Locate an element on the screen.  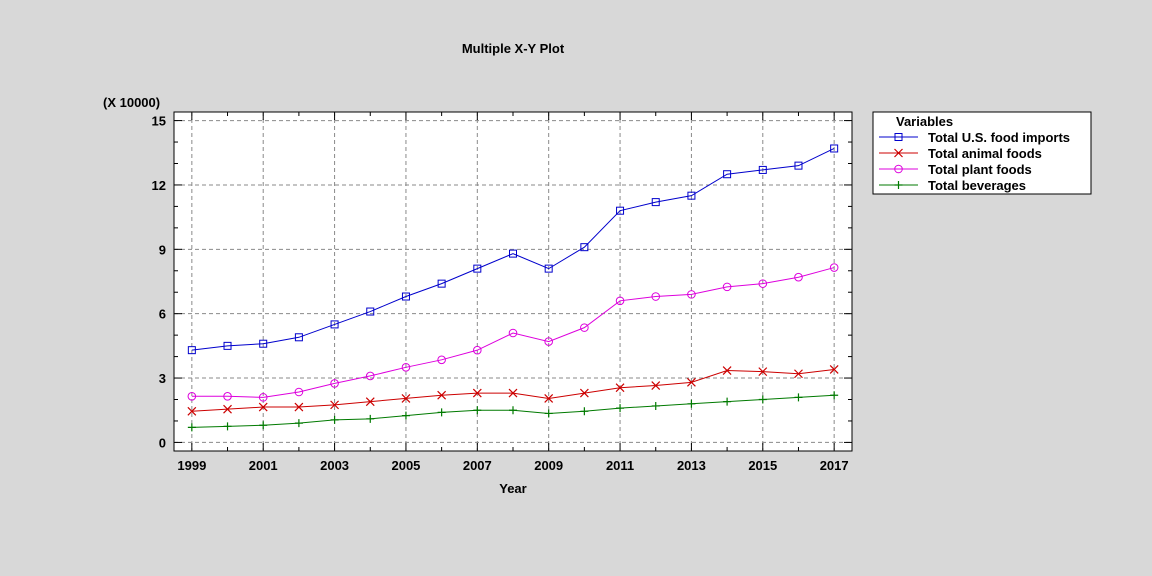
legend-entry: Total plant foods is located at coordinates (955, 169).